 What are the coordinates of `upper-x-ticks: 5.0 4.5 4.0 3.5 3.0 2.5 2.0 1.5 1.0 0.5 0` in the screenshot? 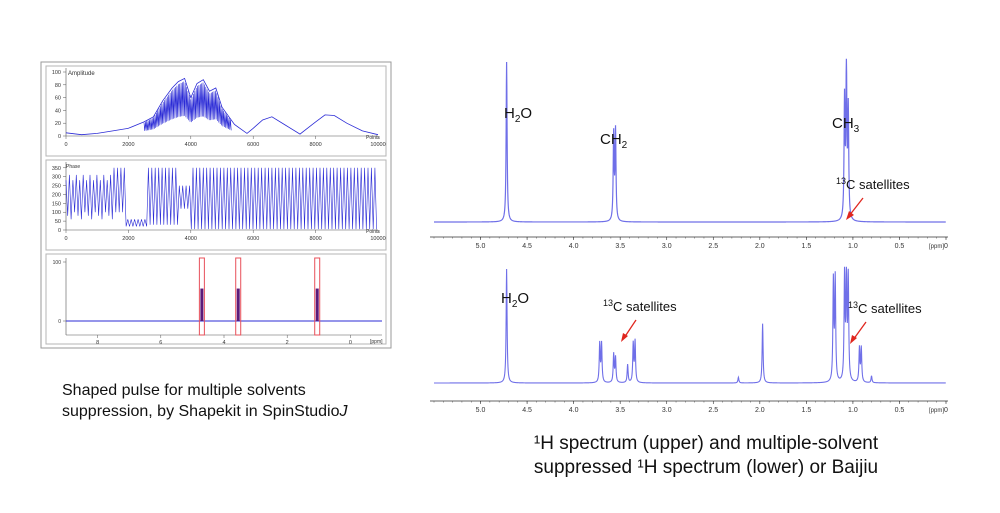 It's located at (690, 243).